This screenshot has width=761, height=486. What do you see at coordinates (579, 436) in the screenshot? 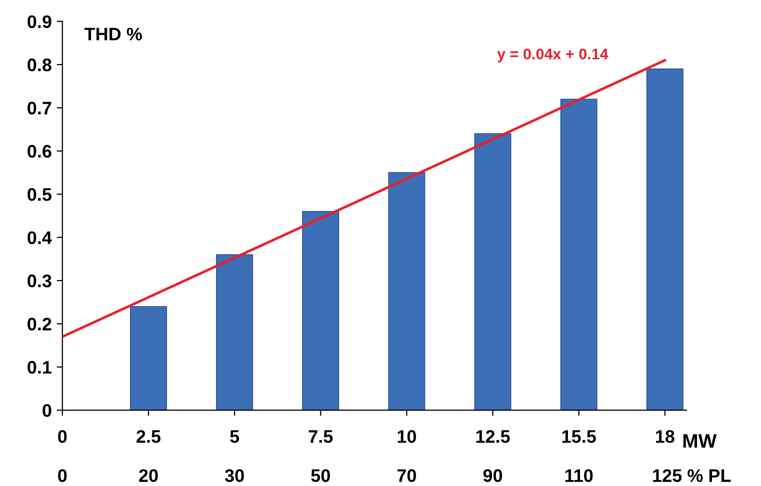
I see `x-tick-label: 15.5` at bounding box center [579, 436].